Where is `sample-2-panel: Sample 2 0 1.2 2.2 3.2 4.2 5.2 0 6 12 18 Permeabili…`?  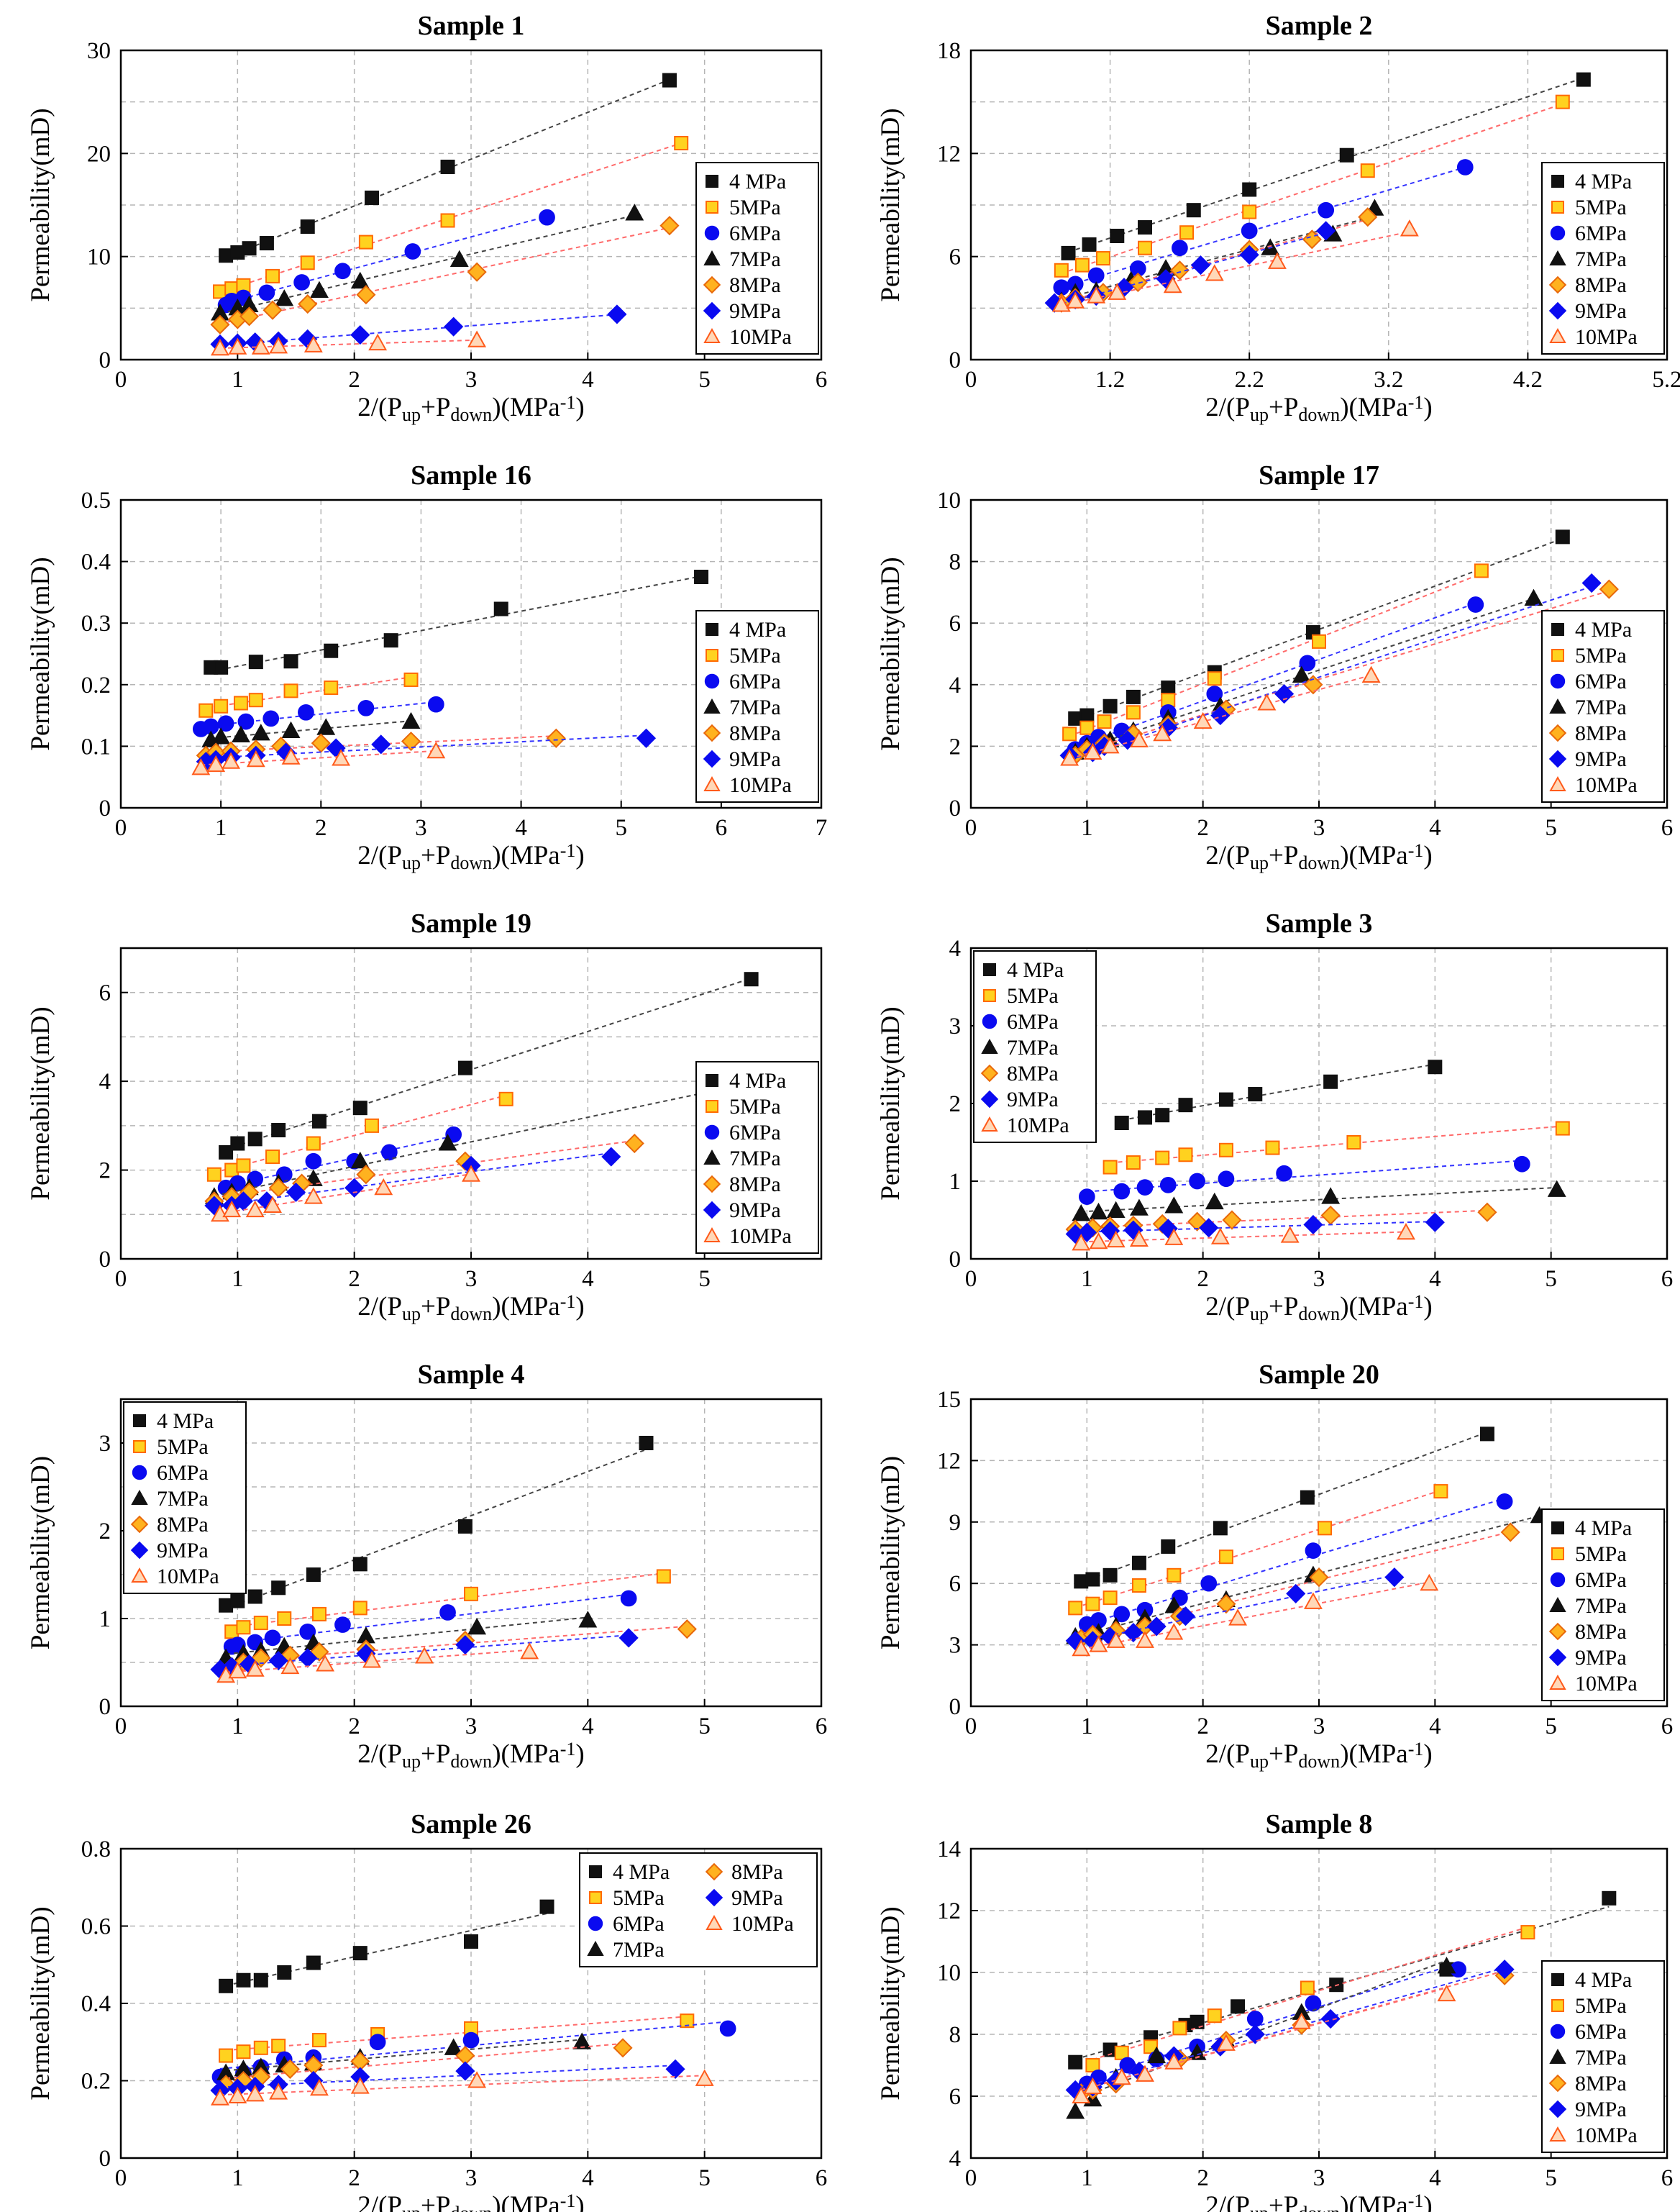 sample-2-panel: Sample 2 0 1.2 2.2 3.2 4.2 5.2 0 6 12 18 Permeabili… is located at coordinates (1278, 218).